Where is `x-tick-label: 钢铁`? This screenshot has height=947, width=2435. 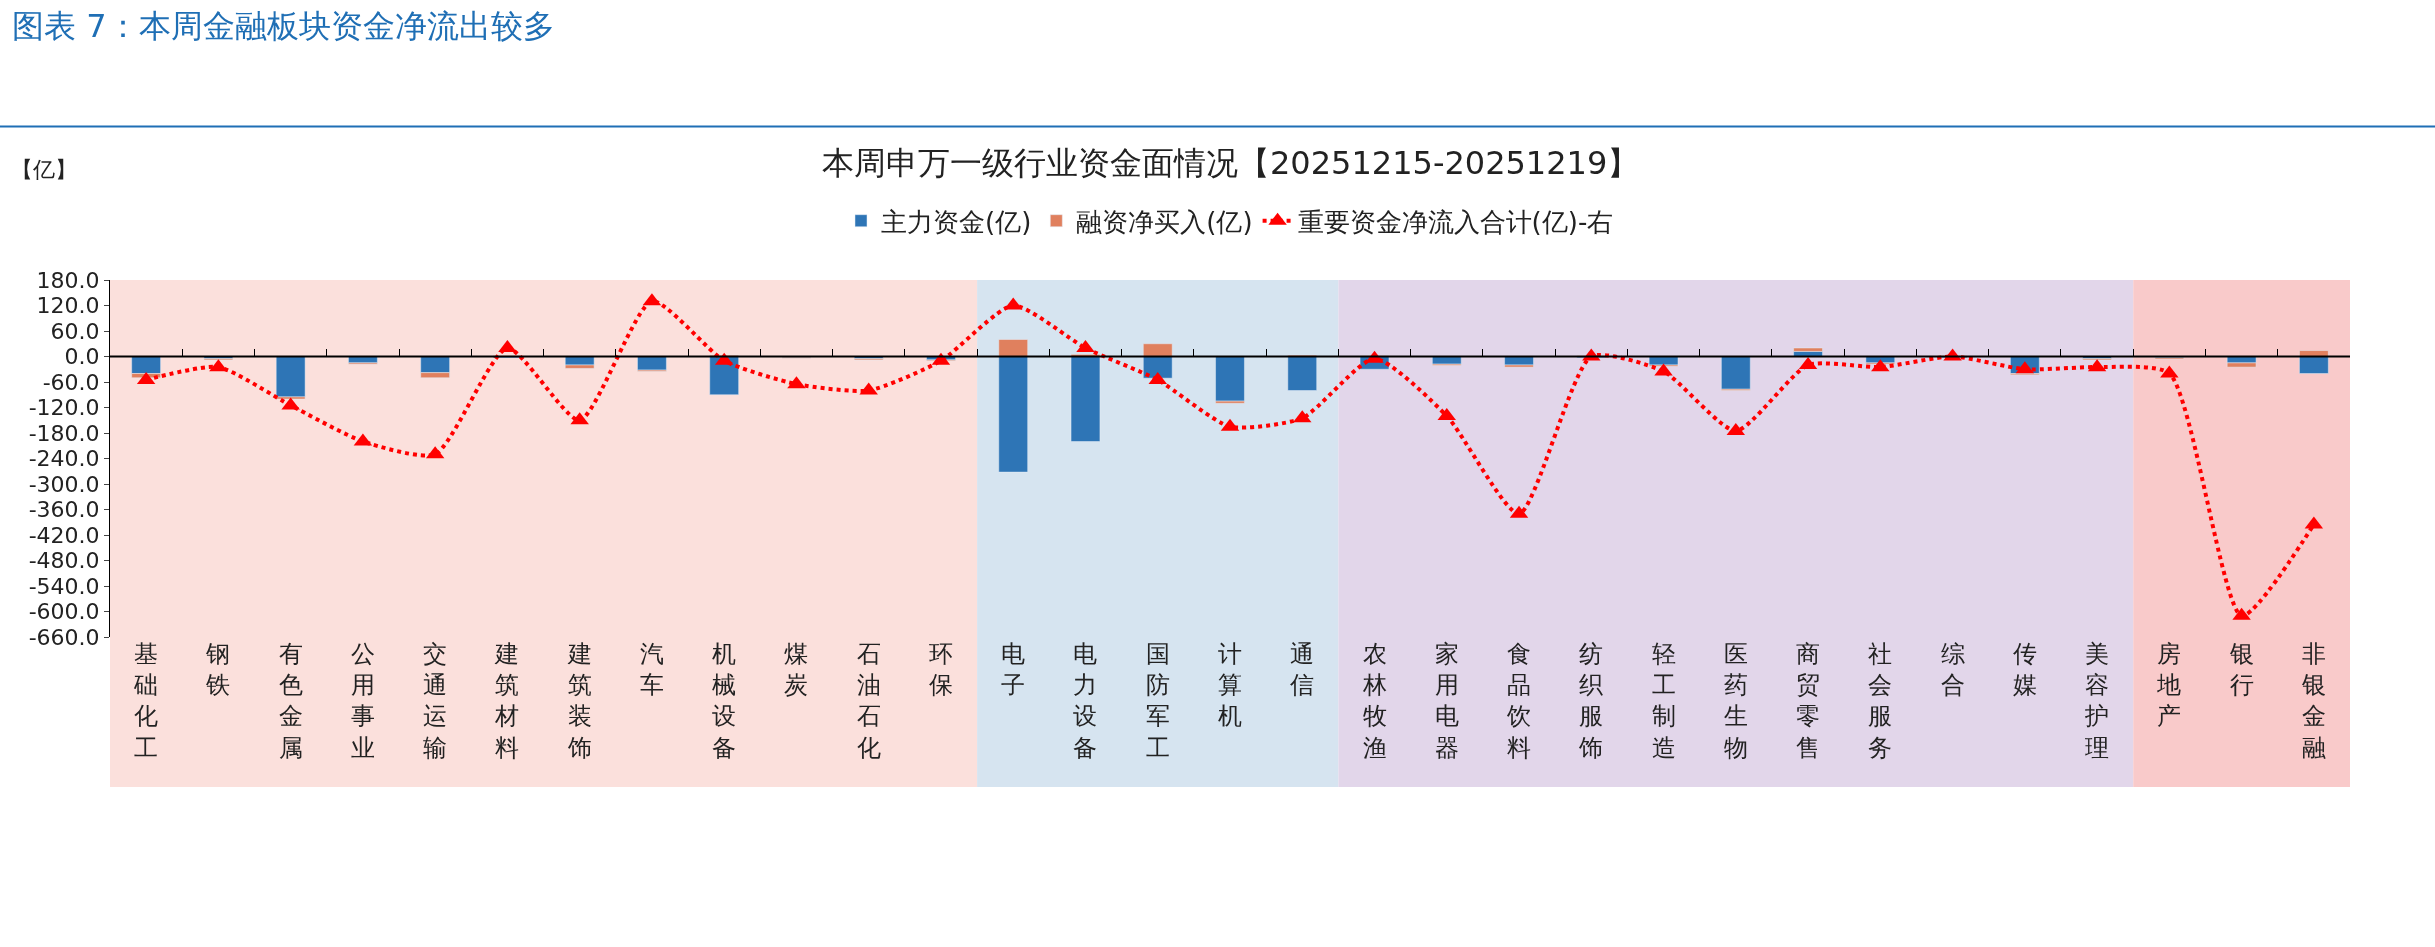 x-tick-label: 钢铁 is located at coordinates (218, 670).